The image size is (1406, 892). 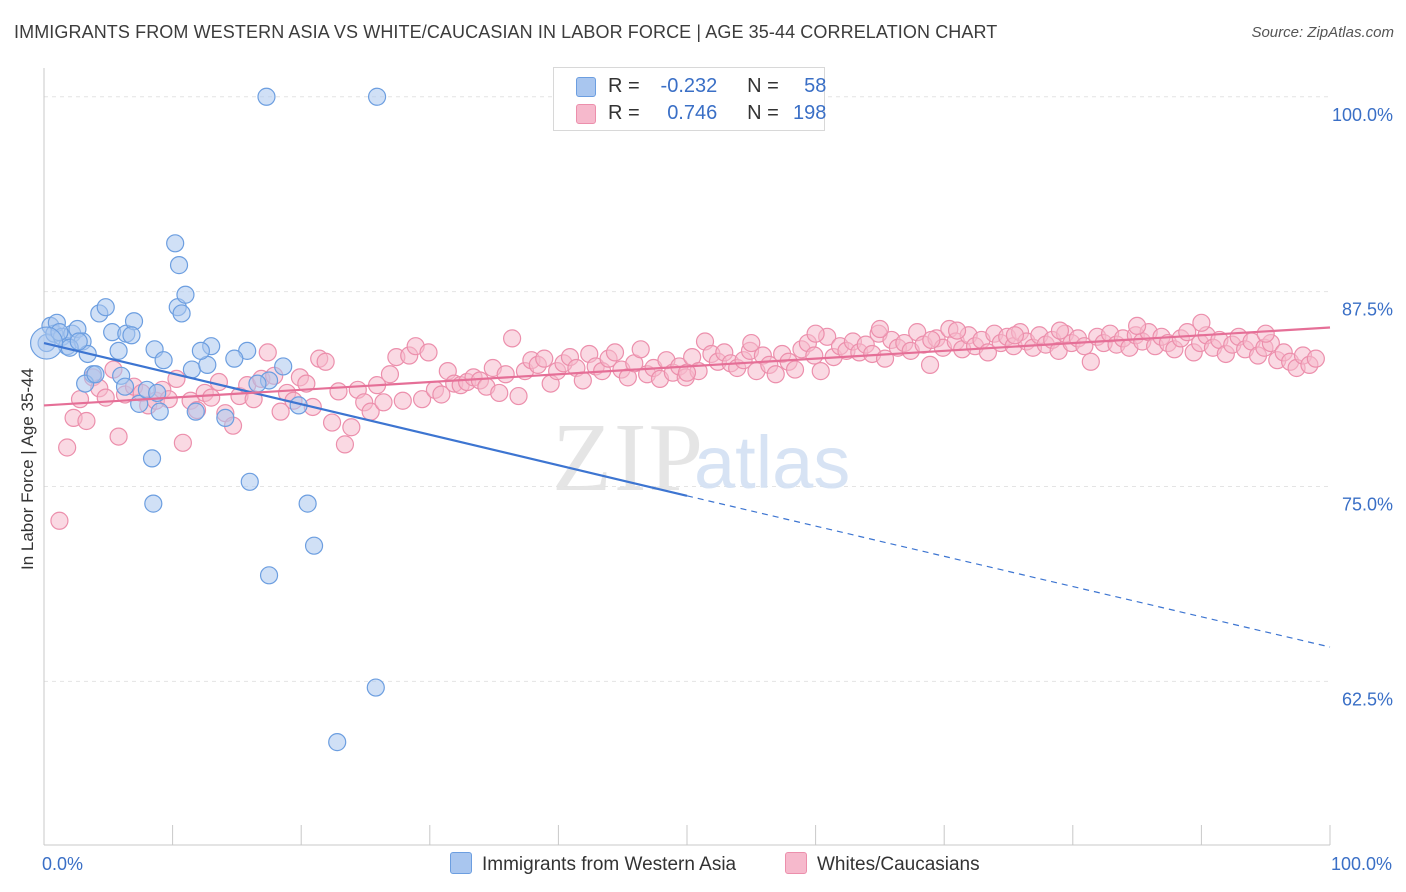 I want to click on legend-swatch-pink, so click(x=586, y=113).